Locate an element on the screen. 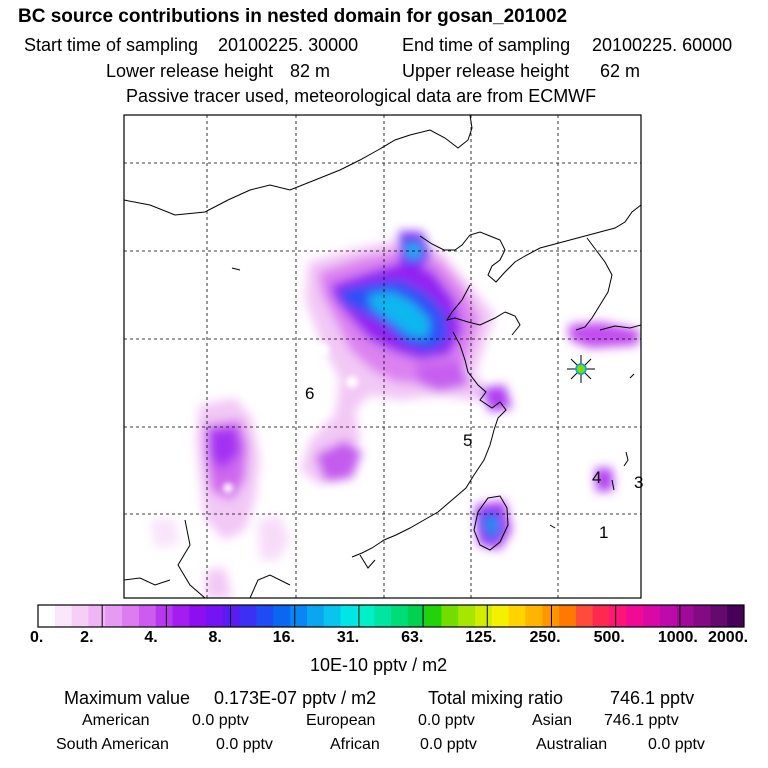 This screenshot has height=768, width=768. region-european-name: European is located at coordinates (341, 720).